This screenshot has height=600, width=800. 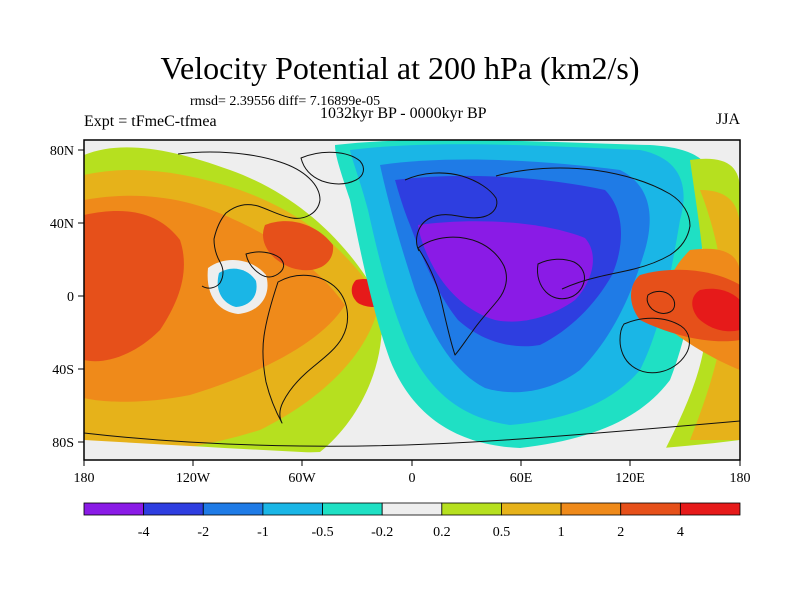 I want to click on longitude-labels: 180 120W 60W 0 60E 120E 180, so click(x=412, y=478).